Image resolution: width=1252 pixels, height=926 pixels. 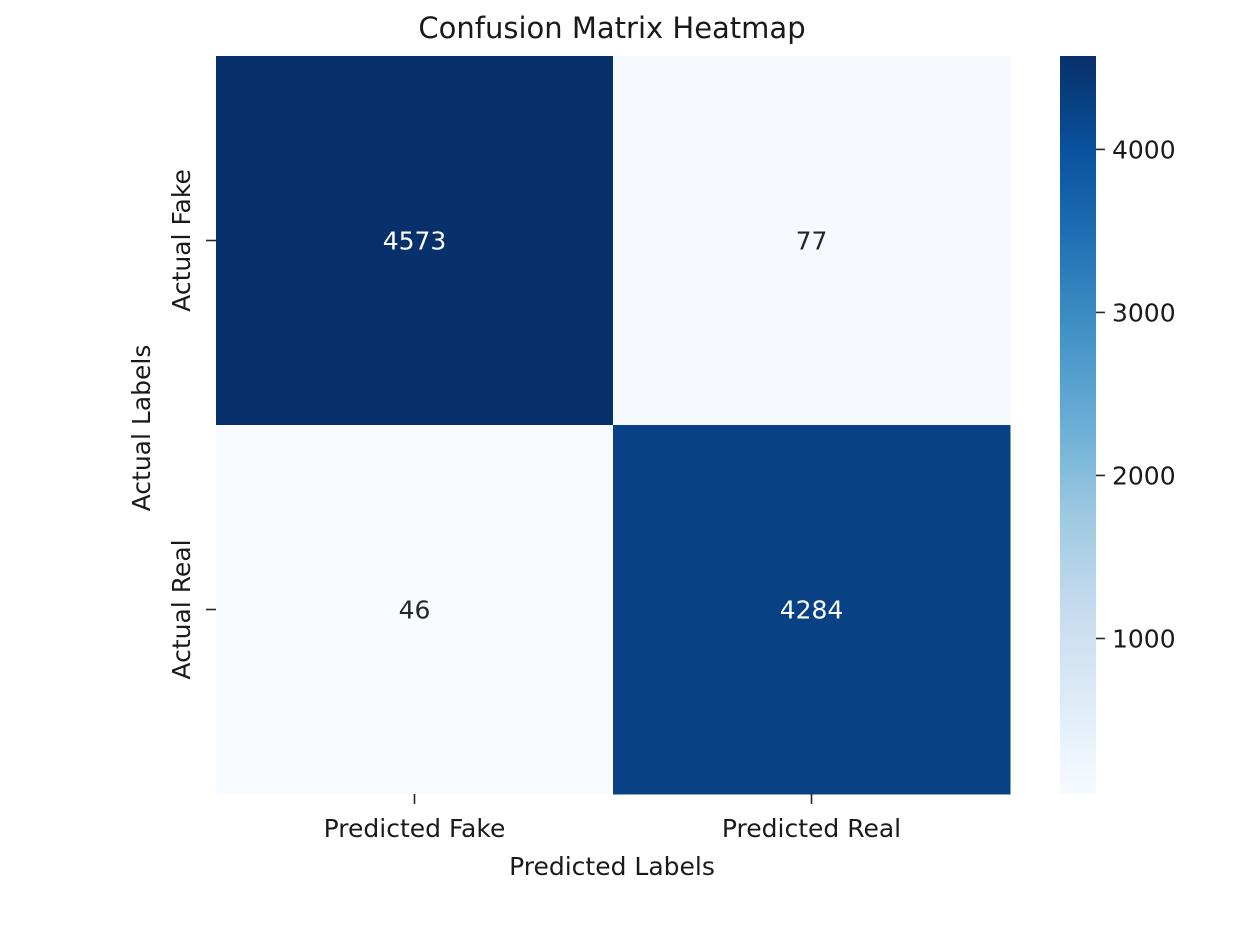 What do you see at coordinates (141, 428) in the screenshot?
I see `y-axis-label: Actual Labels` at bounding box center [141, 428].